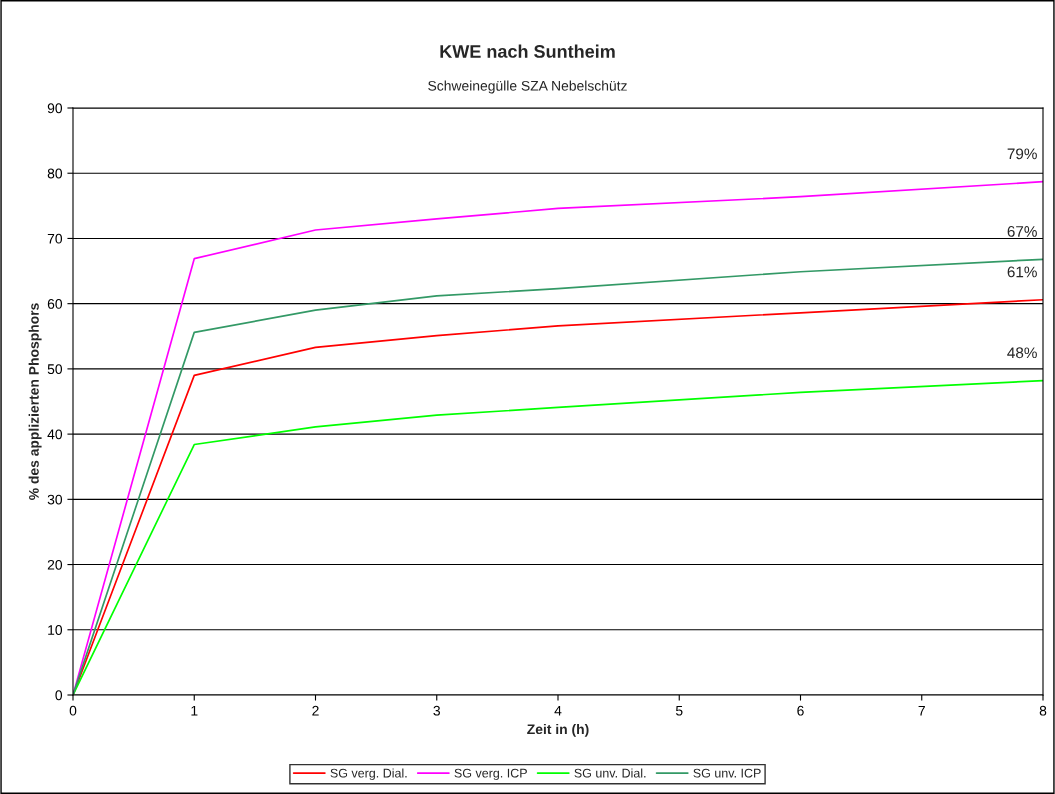 Image resolution: width=1055 pixels, height=794 pixels. Describe the element at coordinates (1022, 353) in the screenshot. I see `annotation: 48%` at that location.